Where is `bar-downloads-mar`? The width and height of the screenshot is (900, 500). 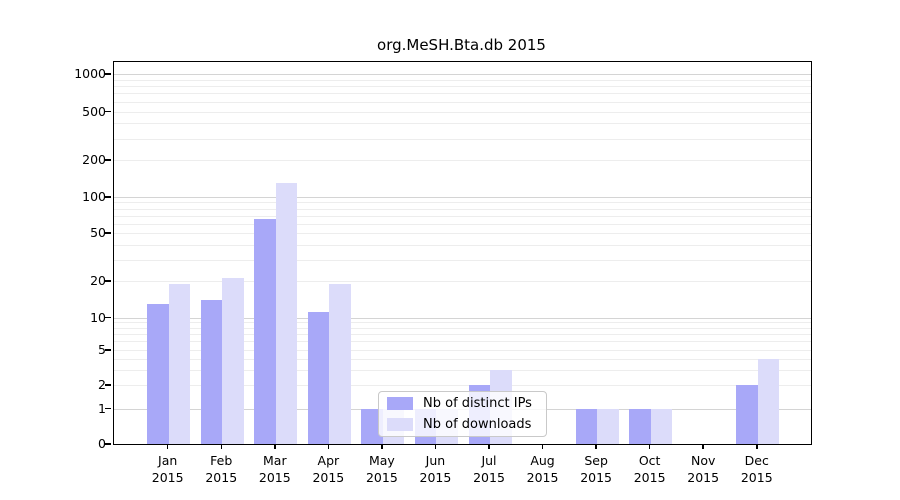 bar-downloads-mar is located at coordinates (286, 313).